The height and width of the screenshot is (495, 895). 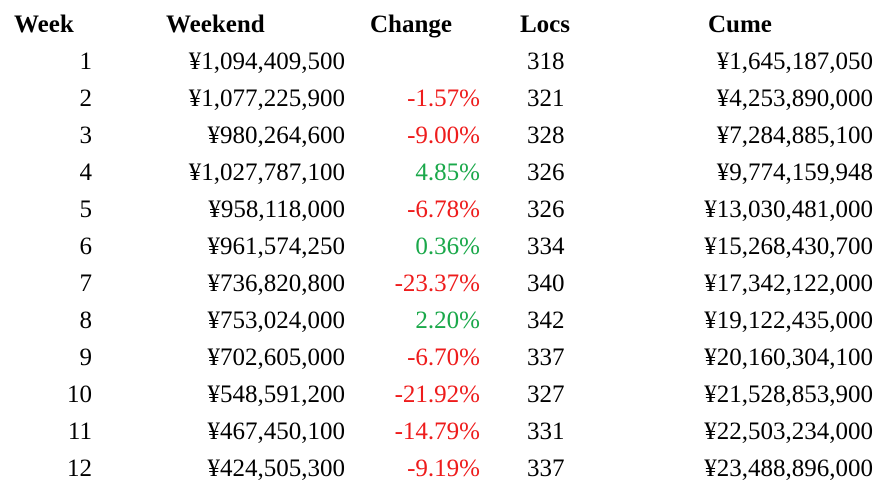 What do you see at coordinates (443, 135) in the screenshot?
I see `change-percent-cell: -9.00%` at bounding box center [443, 135].